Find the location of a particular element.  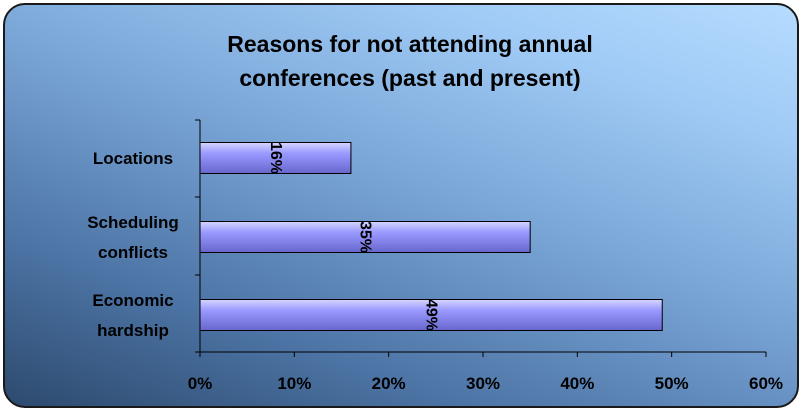

data-label: 16% is located at coordinates (275, 158).